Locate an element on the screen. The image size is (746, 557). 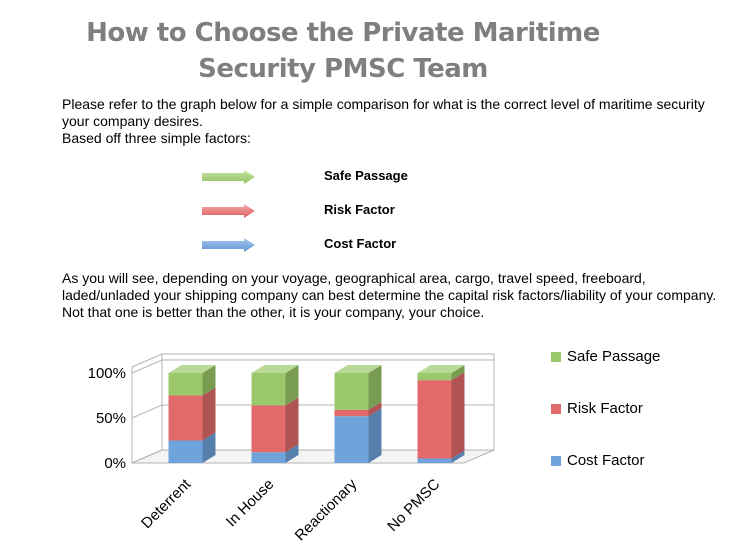
y-tick-label: 50% is located at coordinates (111, 418).